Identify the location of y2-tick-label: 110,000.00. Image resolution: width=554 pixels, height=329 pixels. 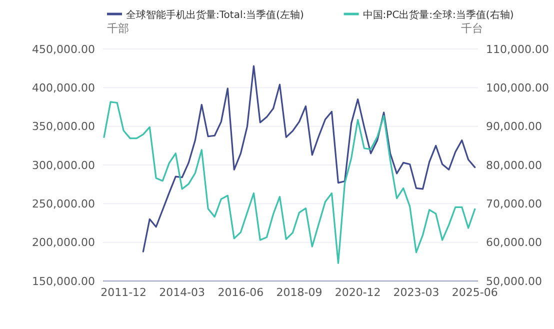
(517, 49).